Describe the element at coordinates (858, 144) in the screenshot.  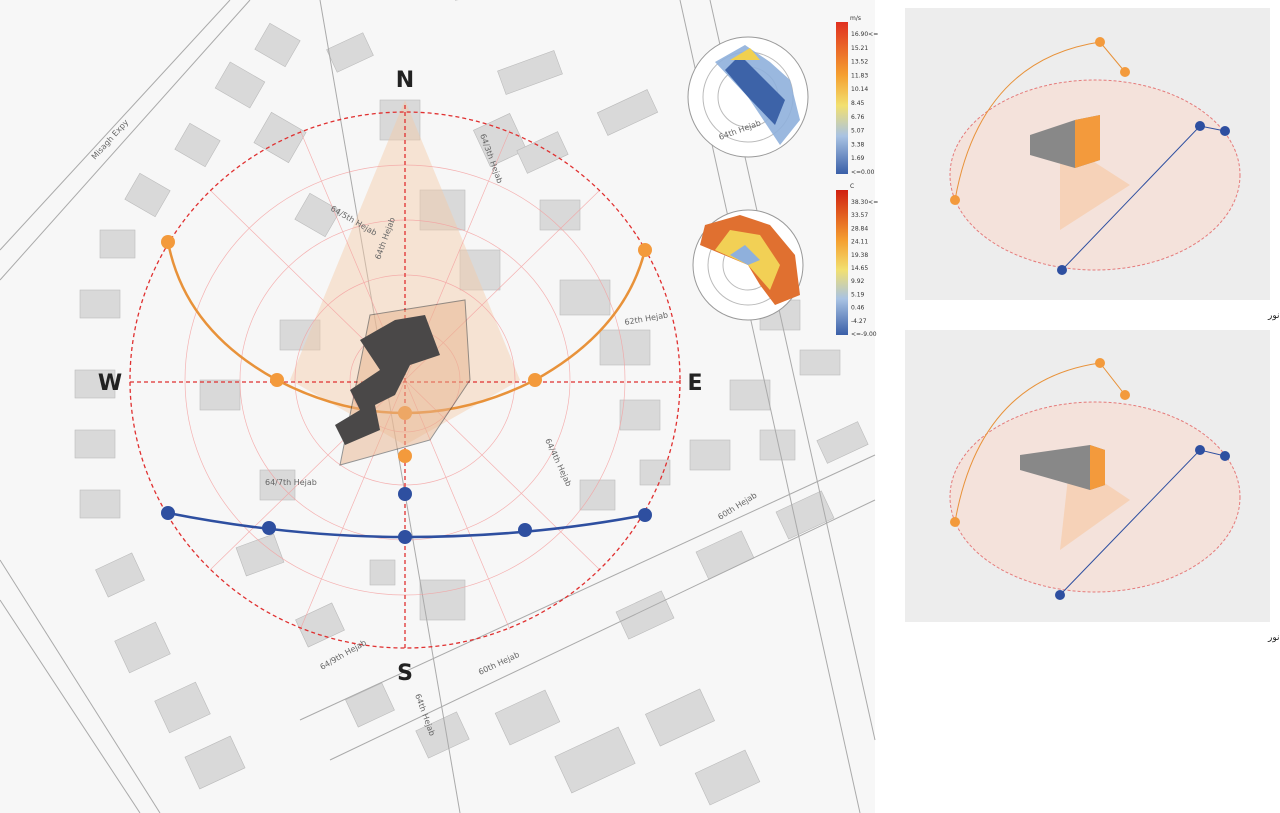
I see `legend-label: 3.38` at that location.